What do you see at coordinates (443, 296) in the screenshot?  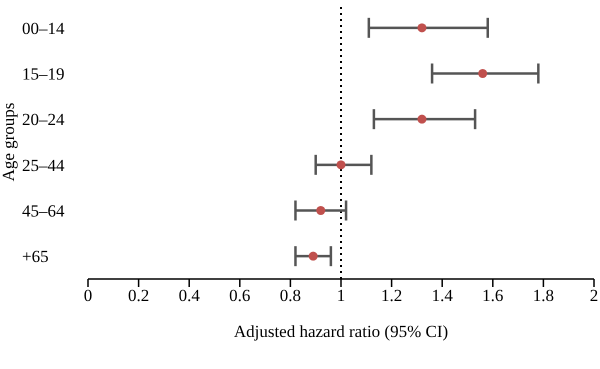 I see `x-tick-label: 1.4` at bounding box center [443, 296].